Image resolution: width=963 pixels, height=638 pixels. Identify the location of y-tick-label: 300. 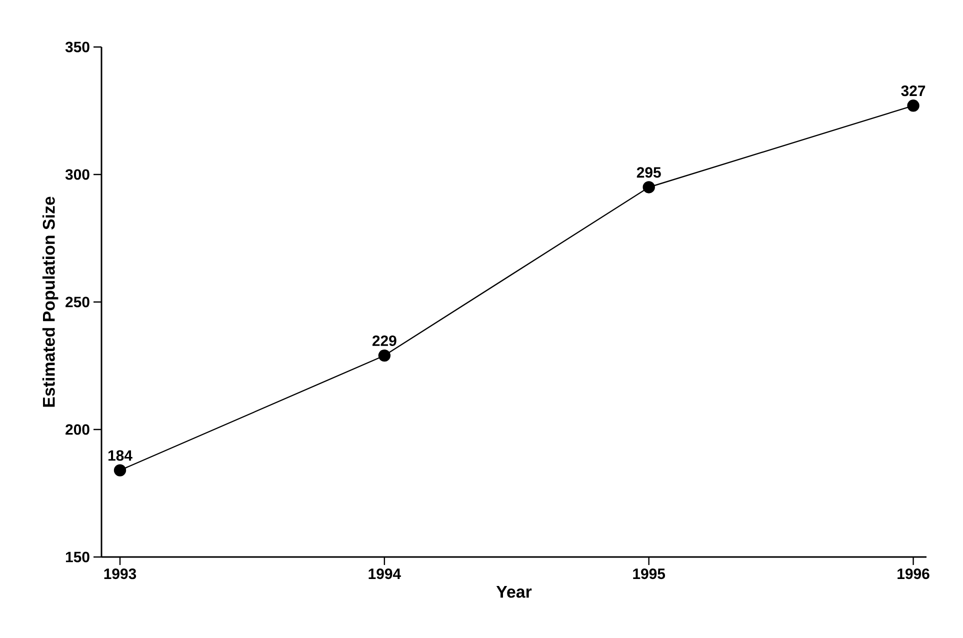
(77, 174).